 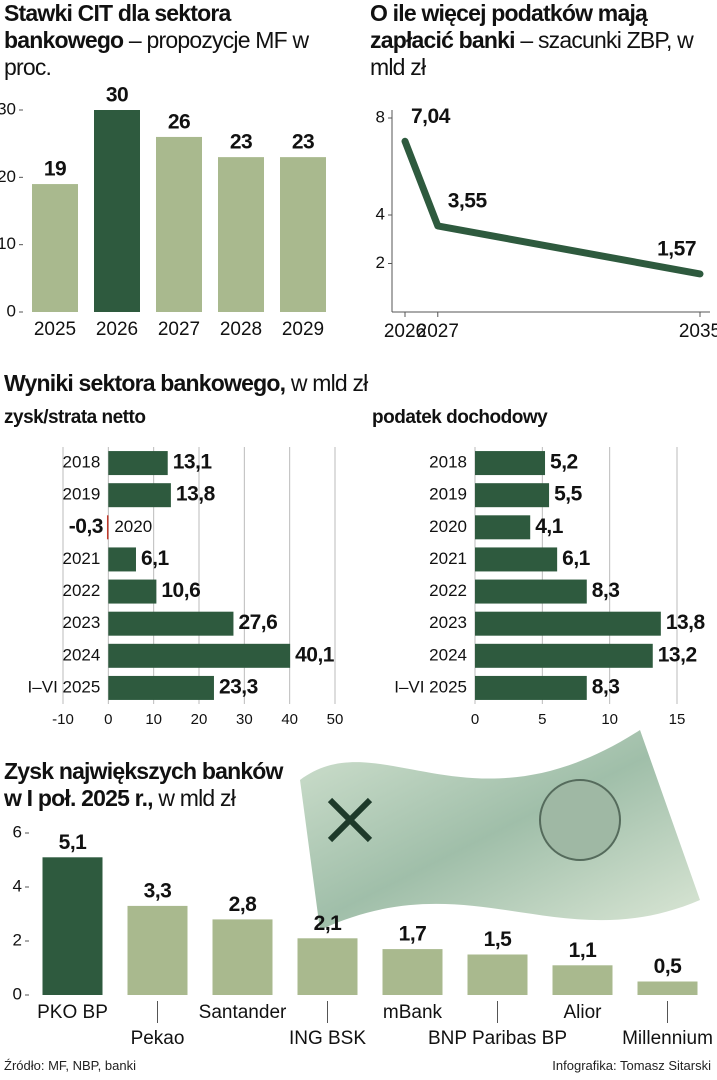 I want to click on x-tick-label: 2035, so click(x=698, y=331).